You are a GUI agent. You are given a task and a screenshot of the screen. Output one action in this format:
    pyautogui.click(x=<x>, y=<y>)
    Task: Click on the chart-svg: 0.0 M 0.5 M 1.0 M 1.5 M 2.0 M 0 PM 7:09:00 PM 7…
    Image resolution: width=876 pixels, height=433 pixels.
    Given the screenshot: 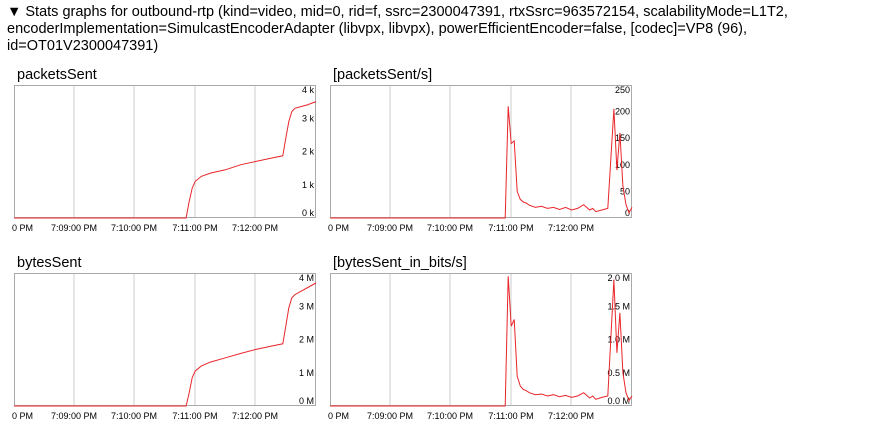 What is the action you would take?
    pyautogui.click(x=480, y=347)
    